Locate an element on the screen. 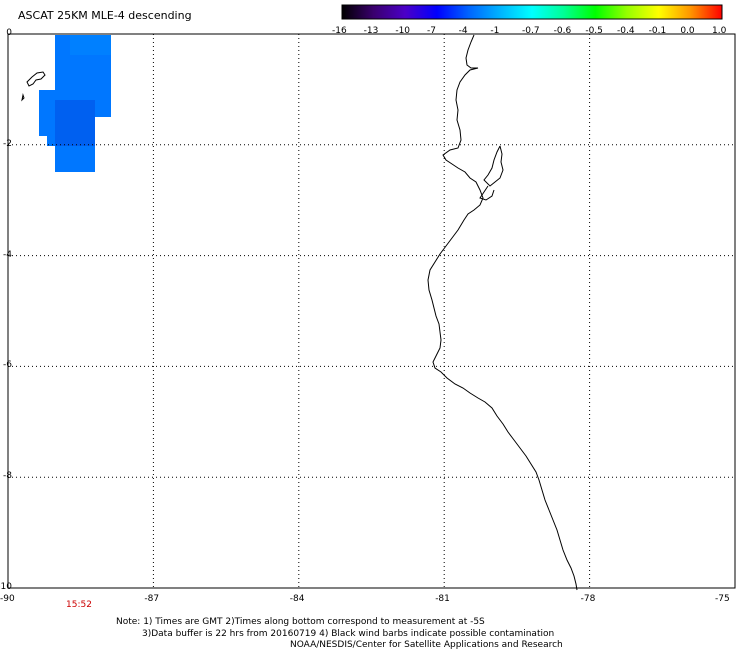 The image size is (740, 650). colorbar-tick-label: -0.7 is located at coordinates (531, 31).